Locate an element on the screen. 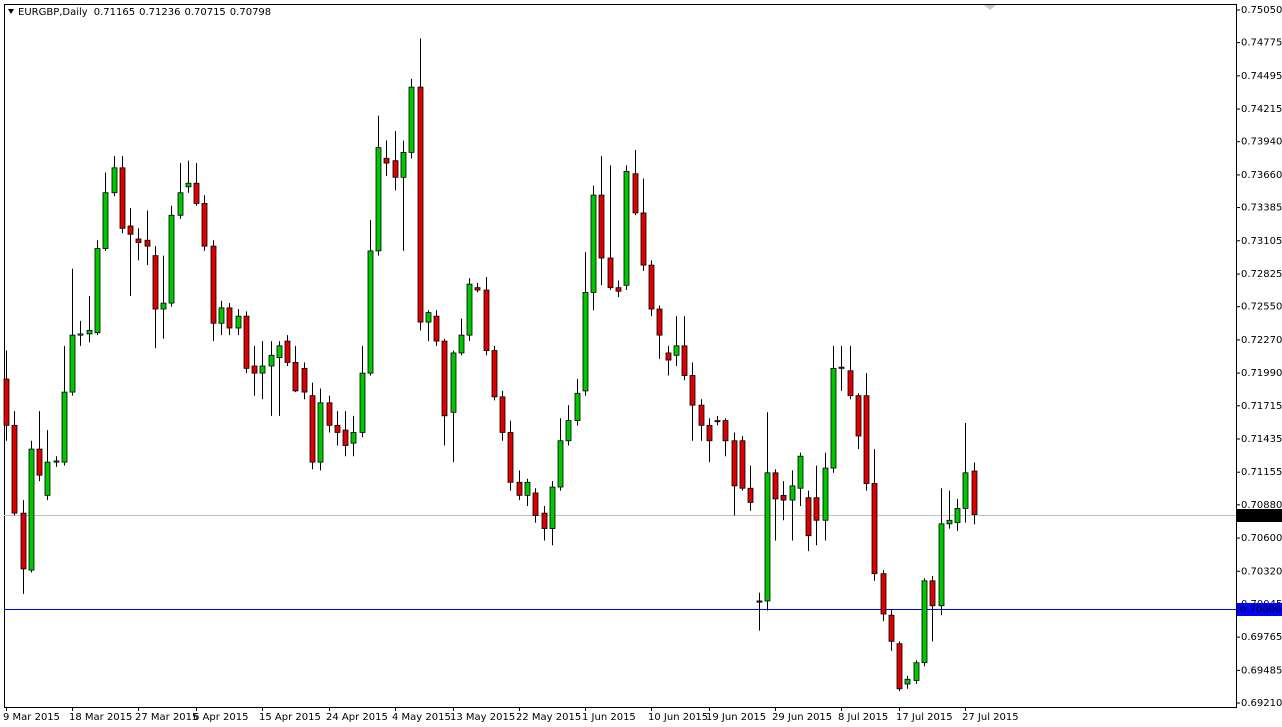  menu-arrow is located at coordinates (11, 11).